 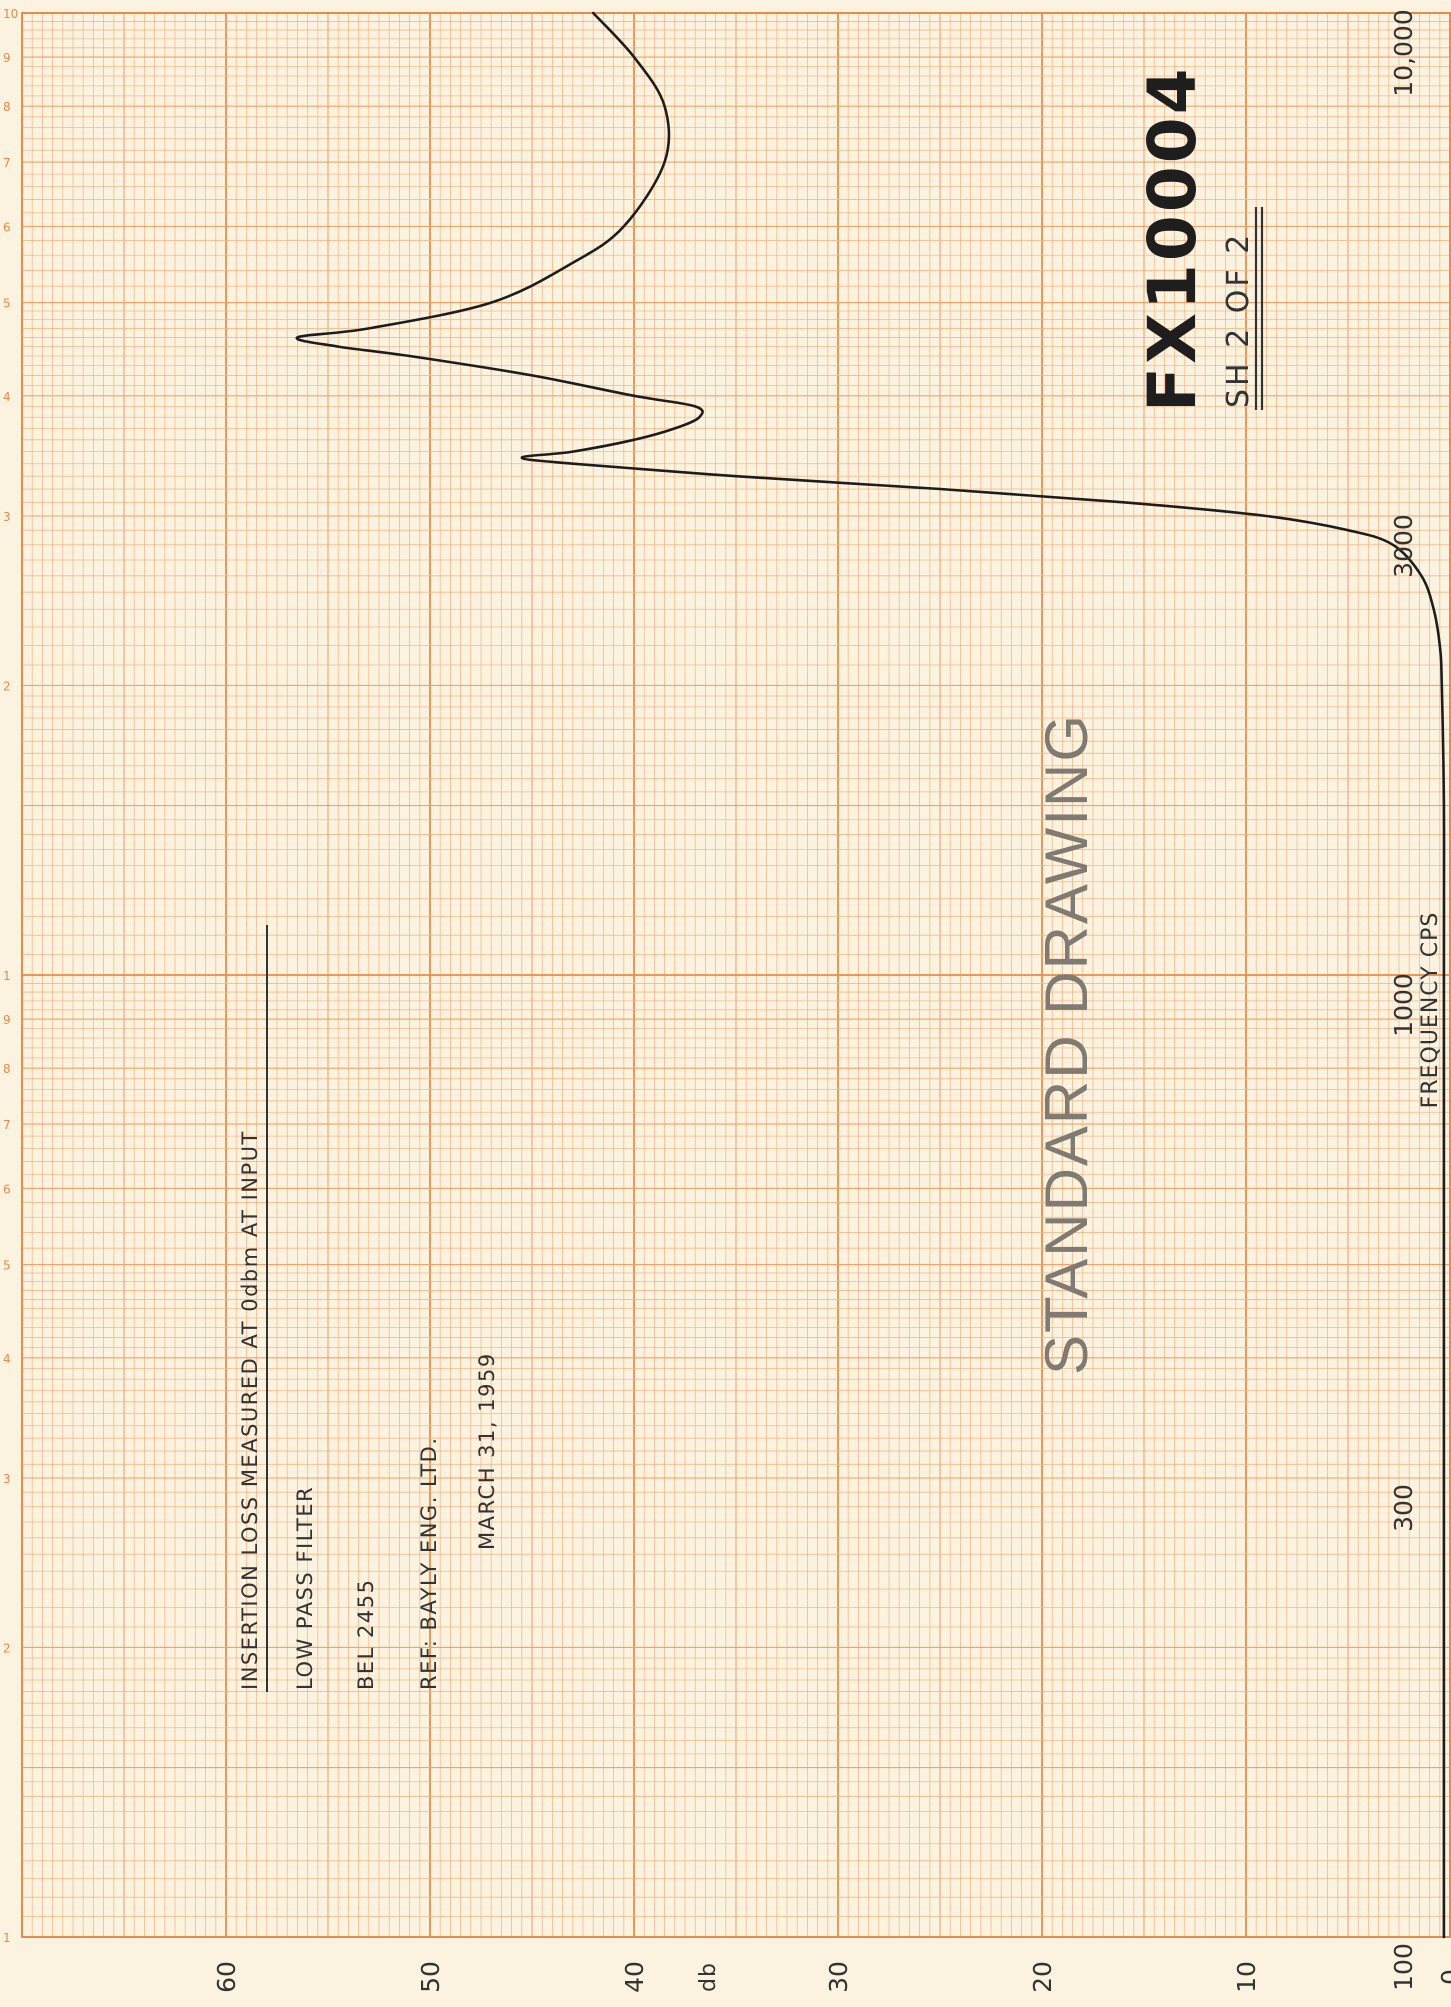 What do you see at coordinates (1403, 1967) in the screenshot?
I see `x-tick-label: 100` at bounding box center [1403, 1967].